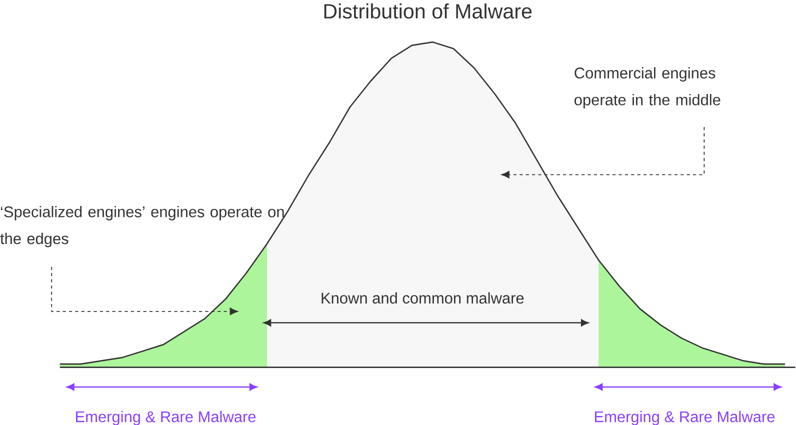 The width and height of the screenshot is (796, 425). What do you see at coordinates (647, 87) in the screenshot?
I see `annotation: Commercial engines operate in the middle` at bounding box center [647, 87].